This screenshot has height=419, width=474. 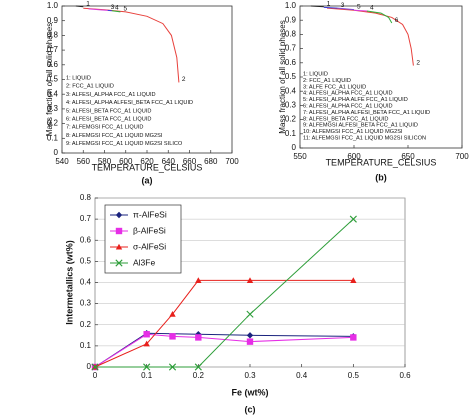 I want to click on legend-entry: 6: ALFESI_ALPHA FCC_A1 LIQUID, so click(x=348, y=106).